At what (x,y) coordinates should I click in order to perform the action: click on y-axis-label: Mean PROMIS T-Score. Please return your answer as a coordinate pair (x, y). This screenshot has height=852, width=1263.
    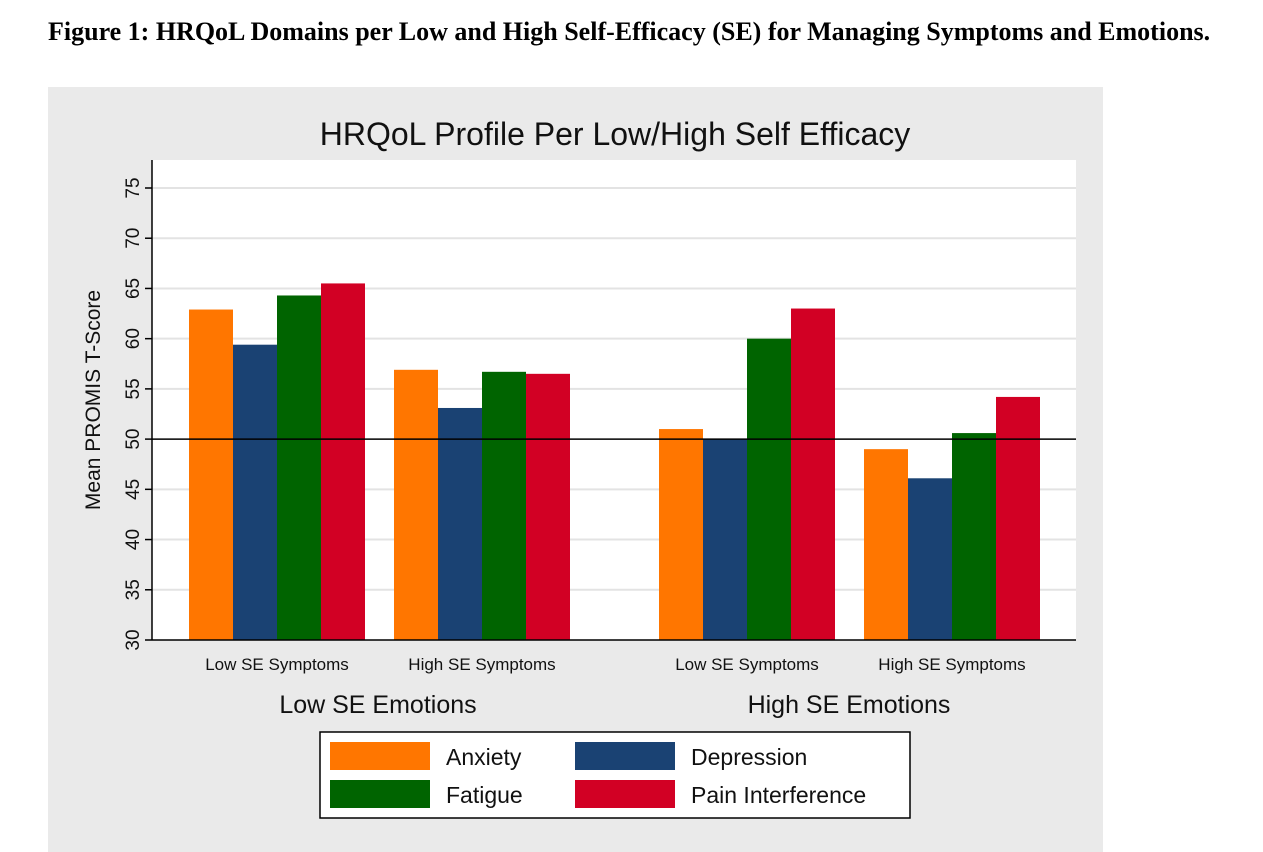
    Looking at the image, I should click on (93, 400).